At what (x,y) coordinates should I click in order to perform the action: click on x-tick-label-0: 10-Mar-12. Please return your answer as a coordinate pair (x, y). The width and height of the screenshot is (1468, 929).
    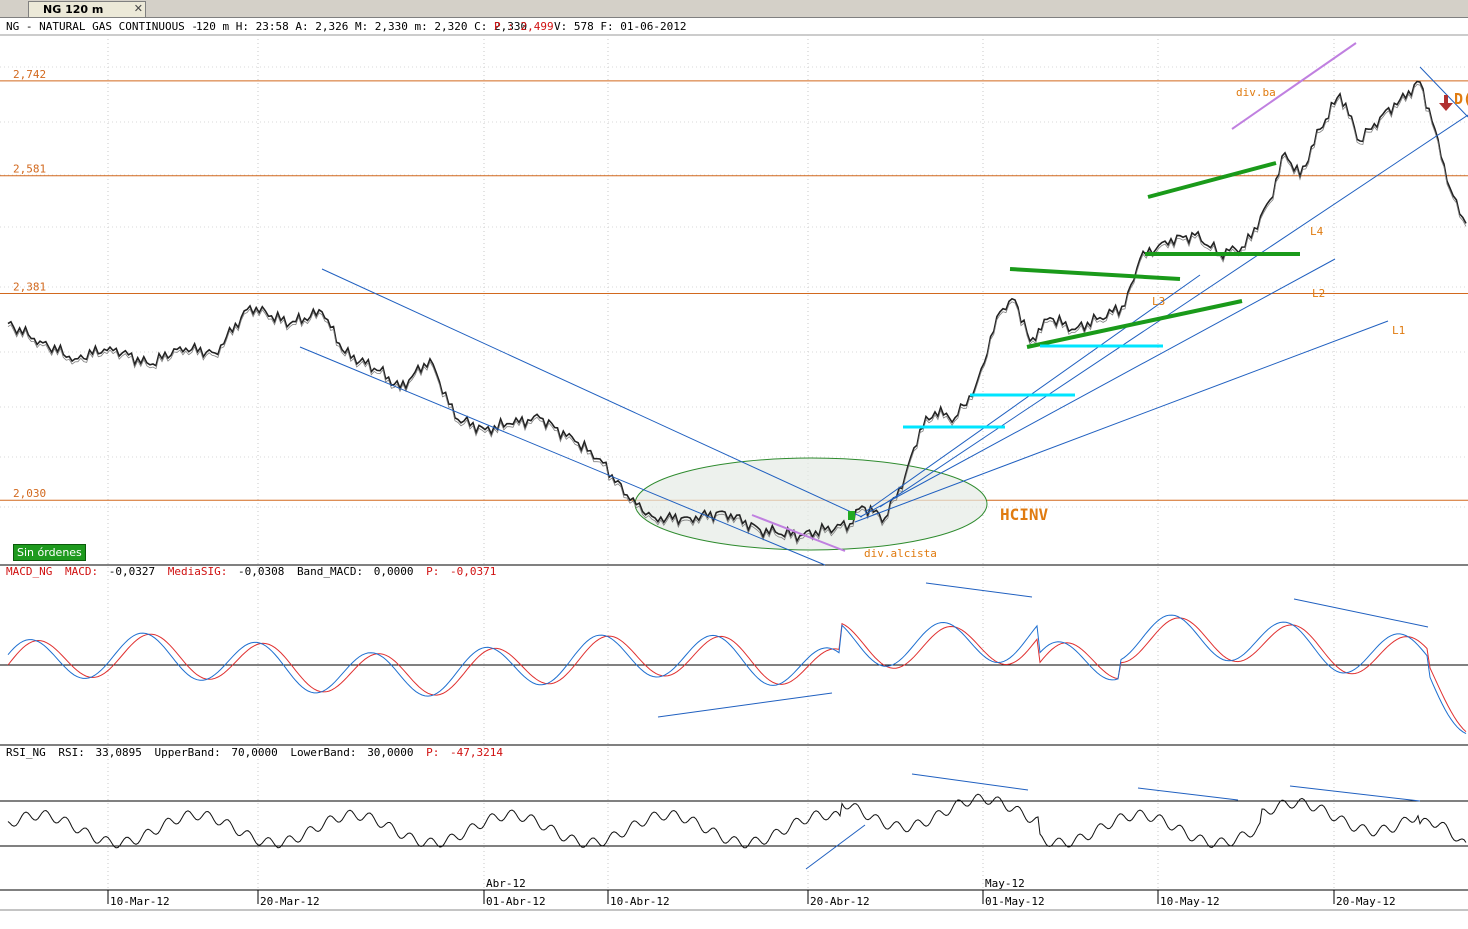
    Looking at the image, I should click on (140, 901).